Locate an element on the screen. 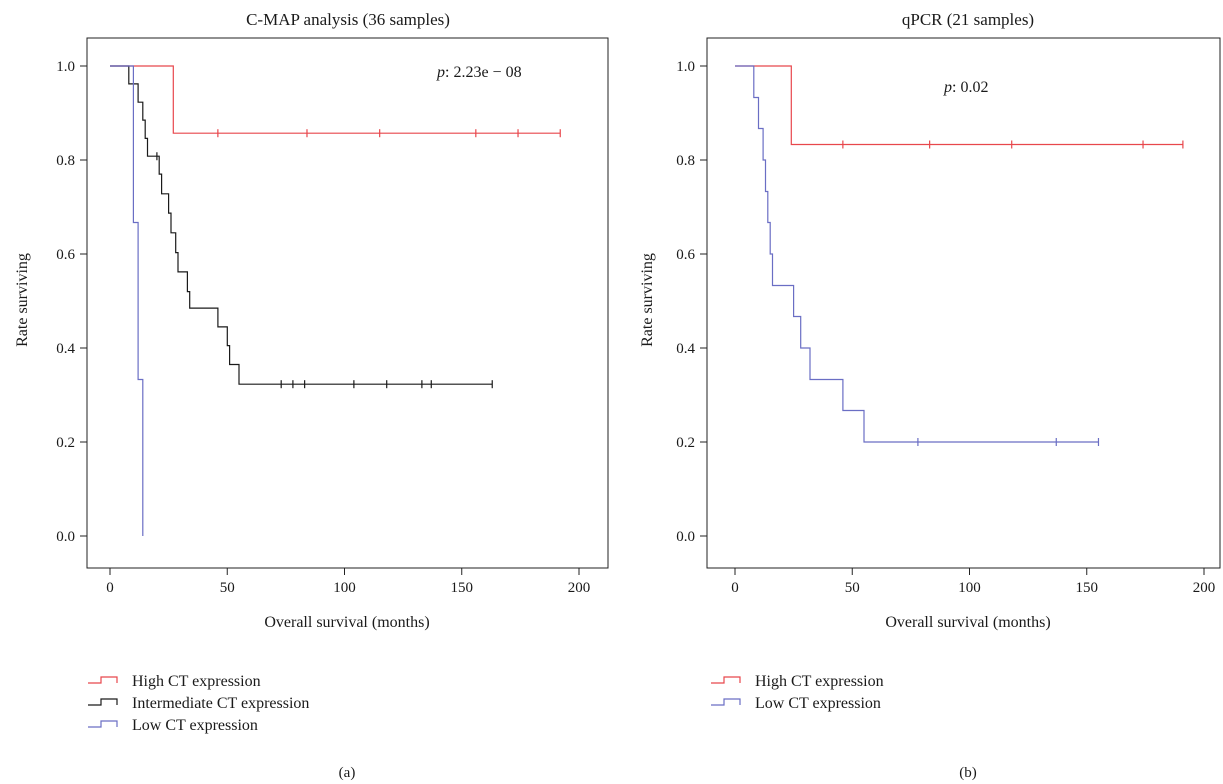 This screenshot has height=784, width=1223. p-value-text: : 2.23e − 08 is located at coordinates (483, 72).